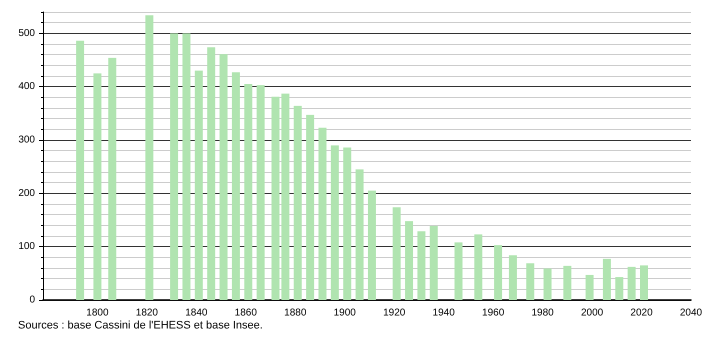 This screenshot has height=340, width=710. What do you see at coordinates (27, 193) in the screenshot?
I see `y-tick-label: 200` at bounding box center [27, 193].